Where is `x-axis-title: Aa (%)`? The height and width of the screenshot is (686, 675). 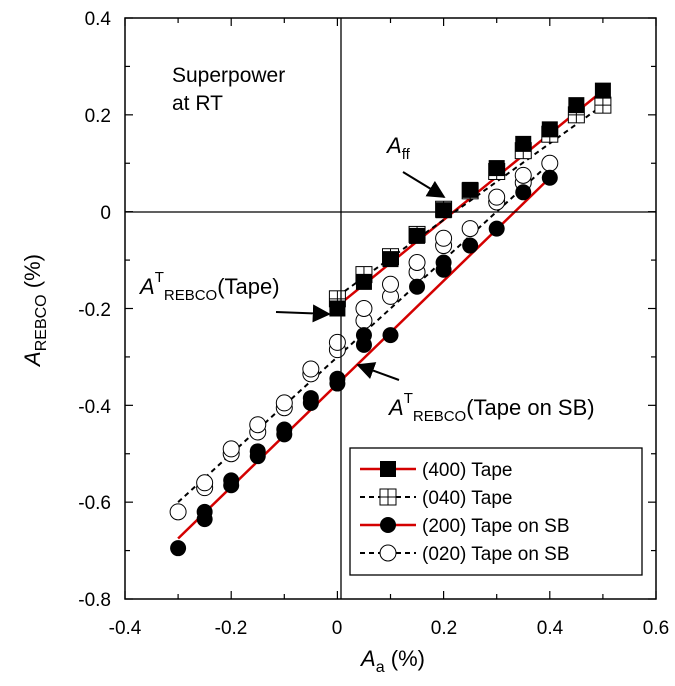 x-axis-title: Aa (%) is located at coordinates (392, 661).